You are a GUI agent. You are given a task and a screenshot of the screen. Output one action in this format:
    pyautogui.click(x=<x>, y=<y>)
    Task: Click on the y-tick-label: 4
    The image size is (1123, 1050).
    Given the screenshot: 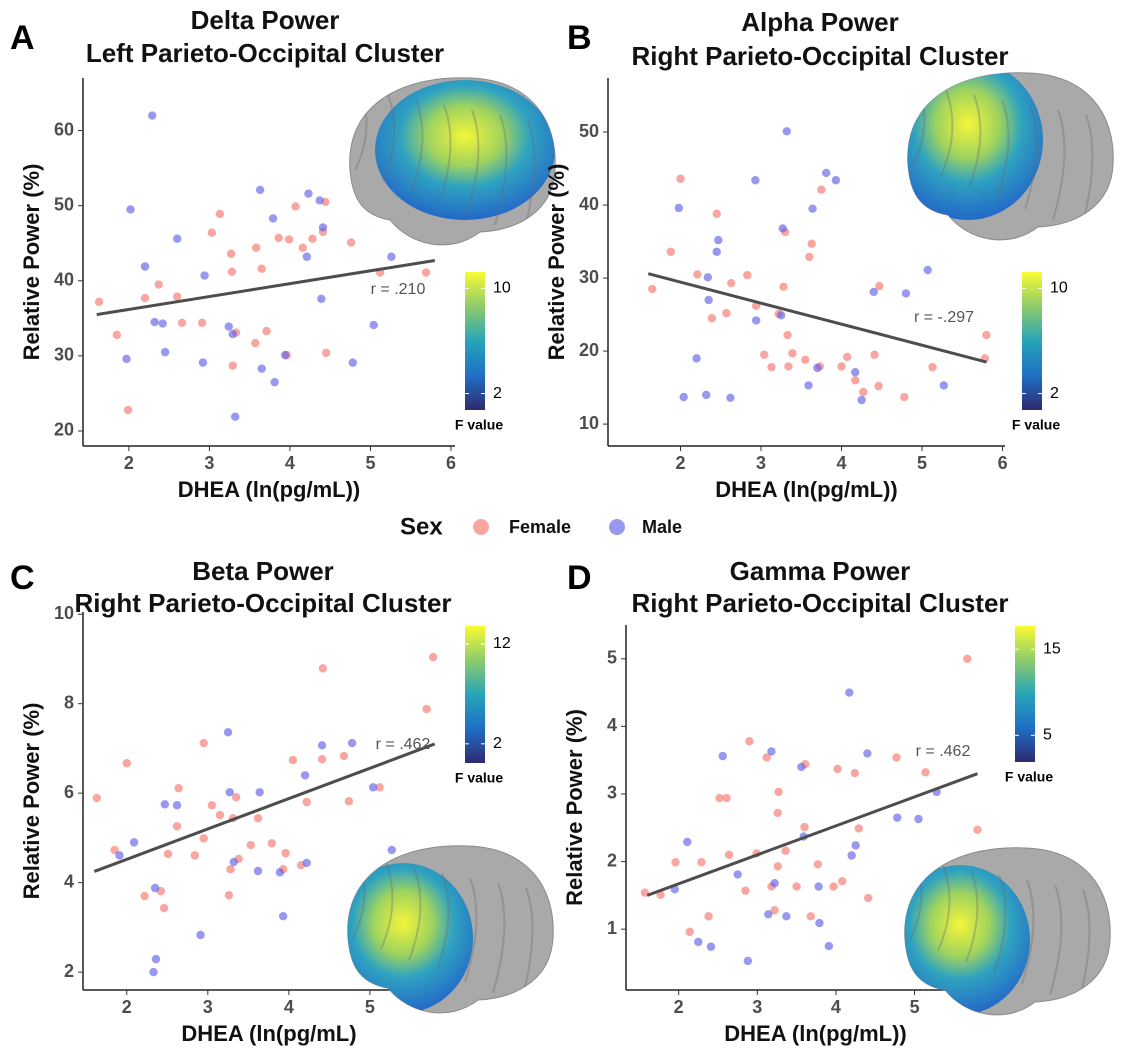 What is the action you would take?
    pyautogui.click(x=69, y=881)
    